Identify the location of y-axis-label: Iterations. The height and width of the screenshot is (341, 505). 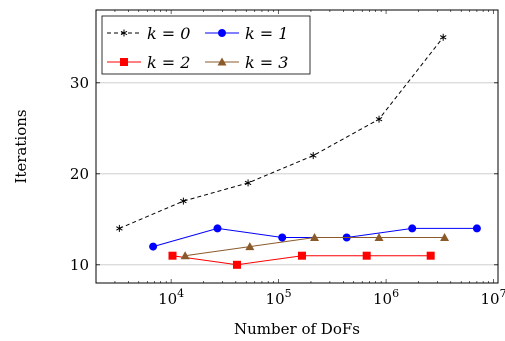
(21, 146).